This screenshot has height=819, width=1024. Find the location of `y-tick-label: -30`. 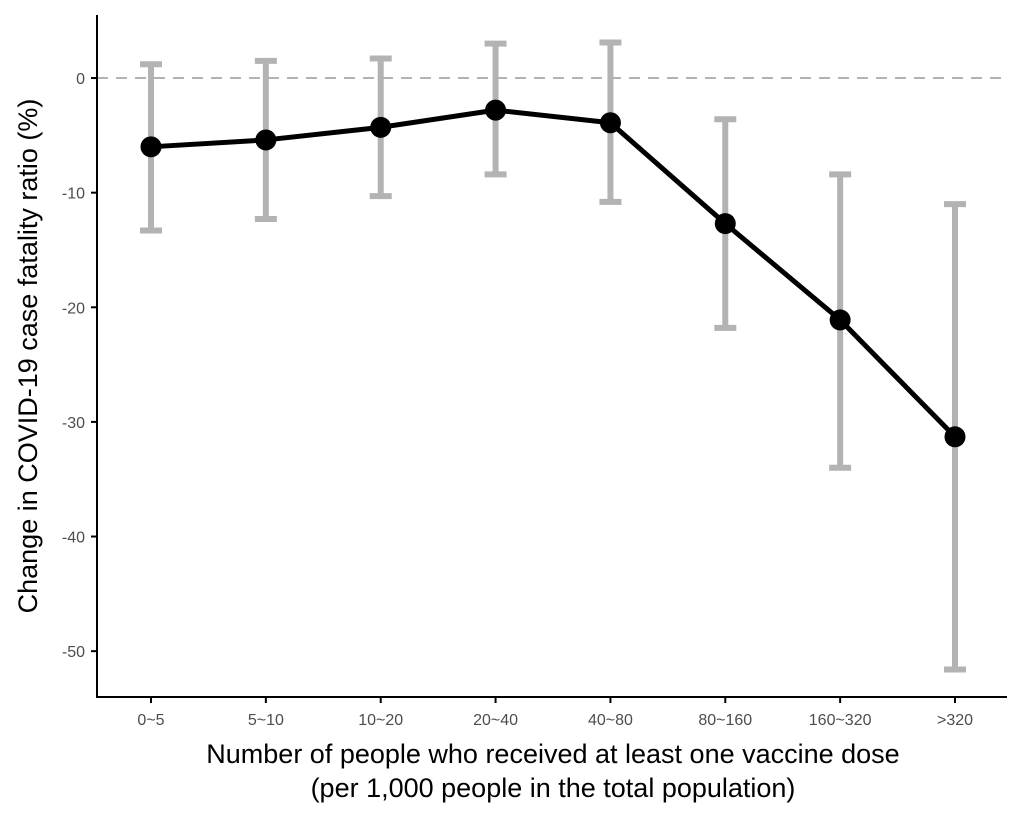

y-tick-label: -30 is located at coordinates (73, 423).